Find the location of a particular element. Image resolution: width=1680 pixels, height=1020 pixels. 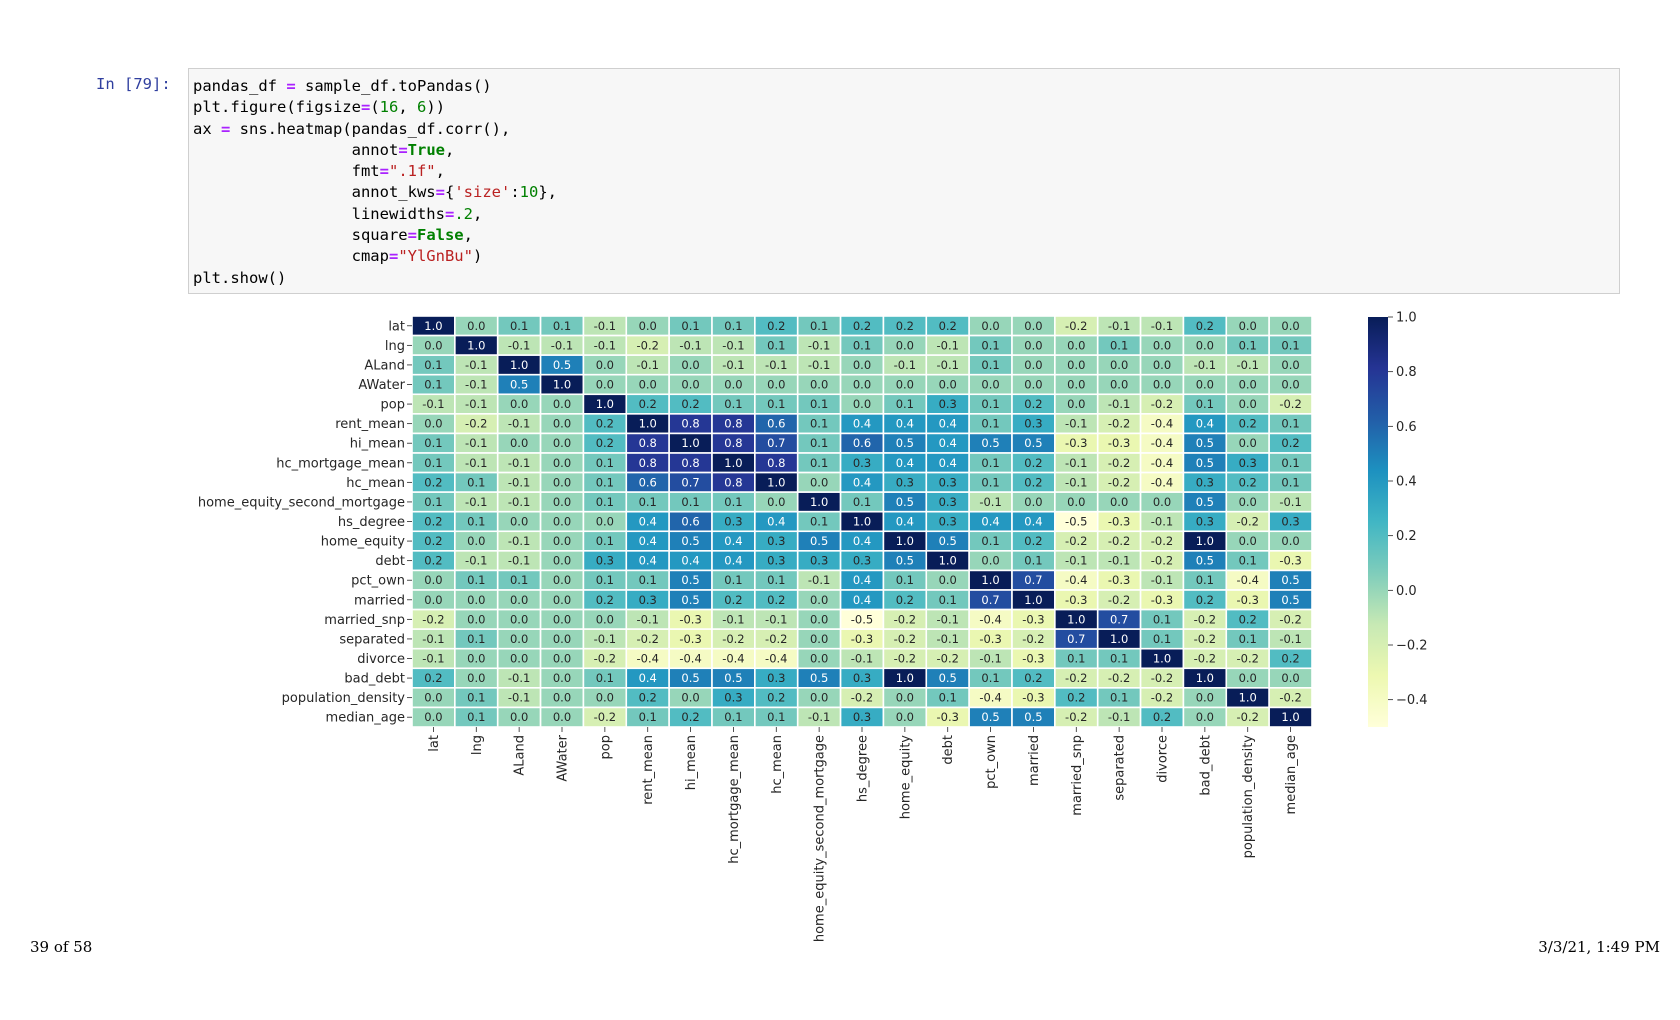

code-token: False is located at coordinates (440, 235).